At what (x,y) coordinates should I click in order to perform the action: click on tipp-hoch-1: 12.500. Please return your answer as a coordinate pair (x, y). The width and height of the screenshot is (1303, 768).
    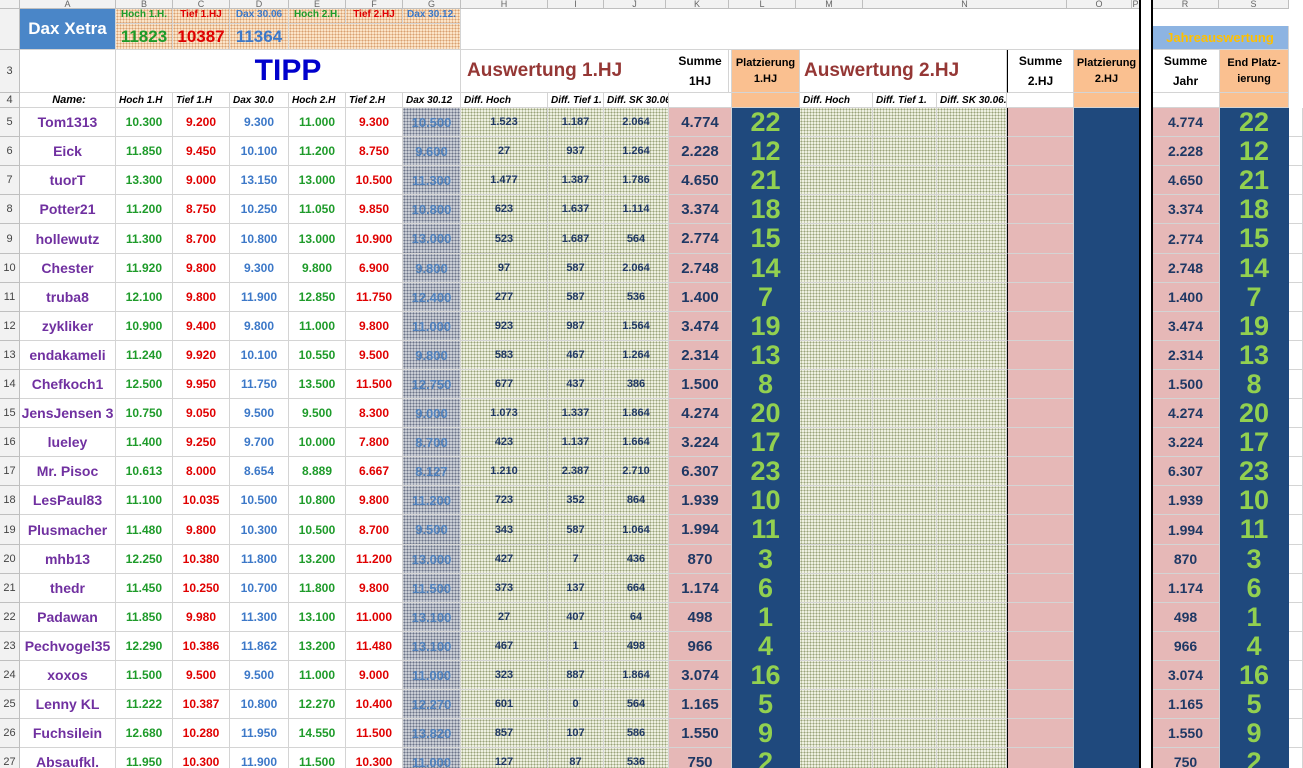
    Looking at the image, I should click on (144, 384).